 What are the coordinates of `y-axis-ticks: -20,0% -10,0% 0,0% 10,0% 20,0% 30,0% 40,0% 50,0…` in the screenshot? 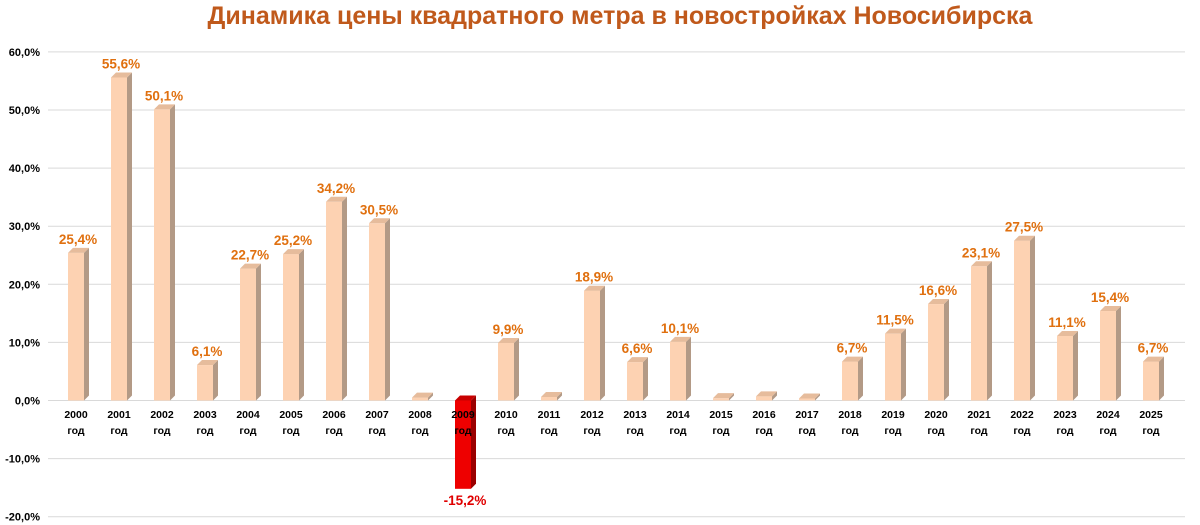 It's located at (22, 285).